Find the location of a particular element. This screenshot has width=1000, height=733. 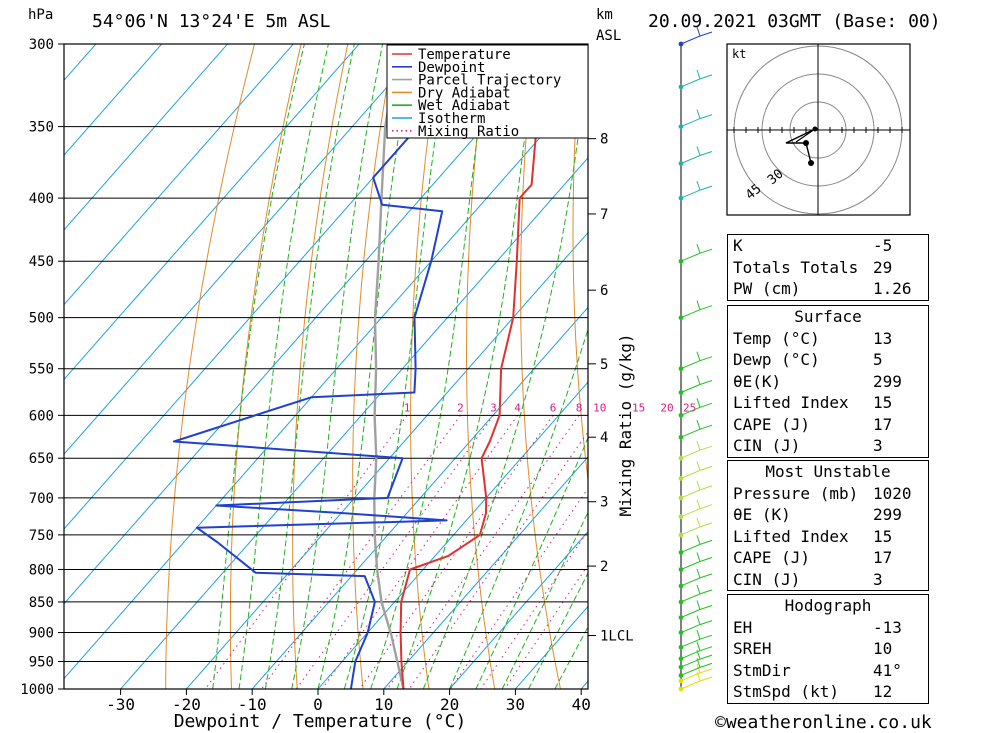

legend-label: Temperature is located at coordinates (464, 55).